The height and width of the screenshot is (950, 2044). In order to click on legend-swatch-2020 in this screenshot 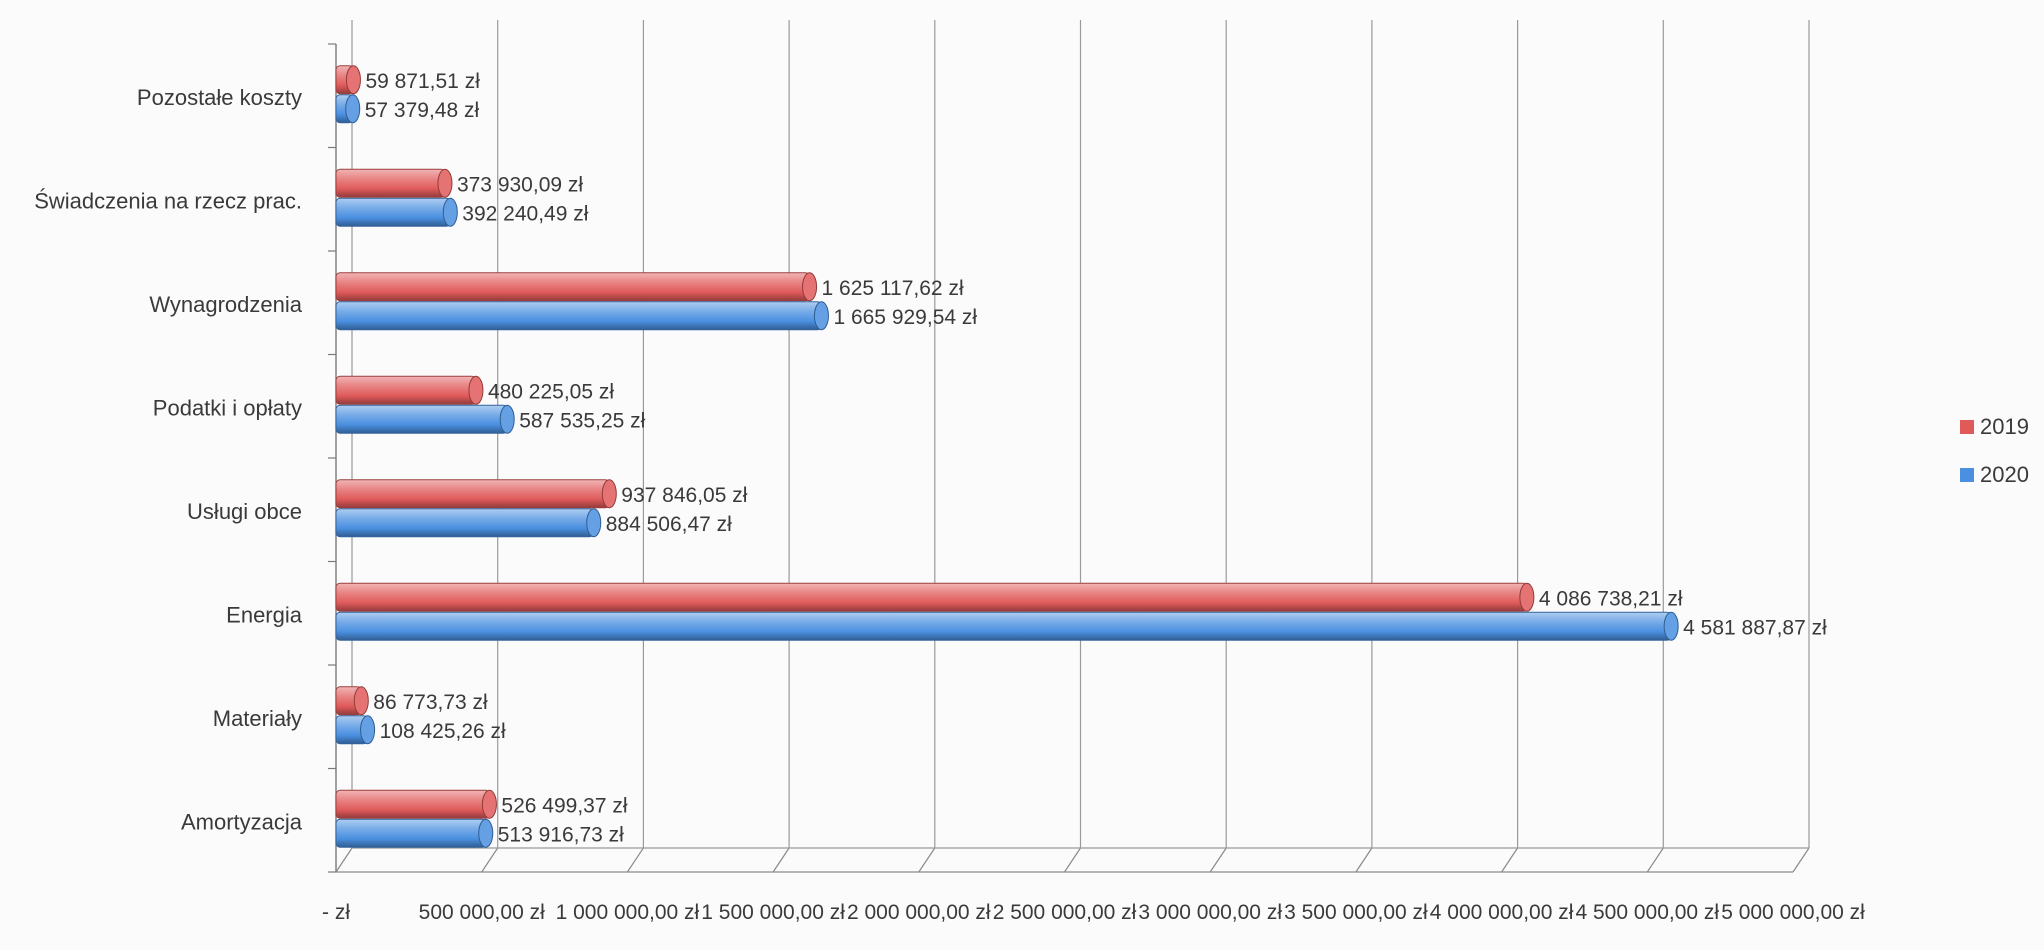, I will do `click(1967, 475)`.